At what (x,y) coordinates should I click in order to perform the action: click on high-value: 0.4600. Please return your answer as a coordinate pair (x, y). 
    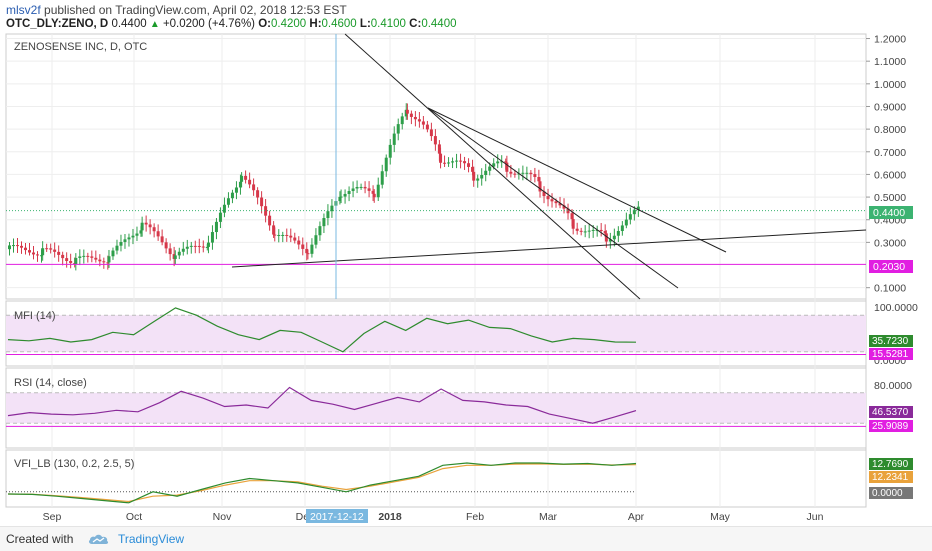
    Looking at the image, I should click on (339, 24).